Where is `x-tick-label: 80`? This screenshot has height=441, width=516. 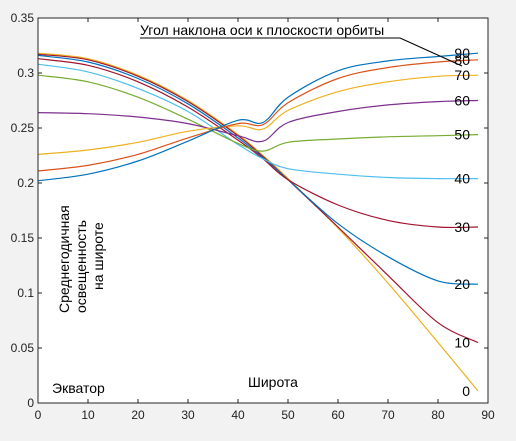
x-tick-label: 80 is located at coordinates (438, 415).